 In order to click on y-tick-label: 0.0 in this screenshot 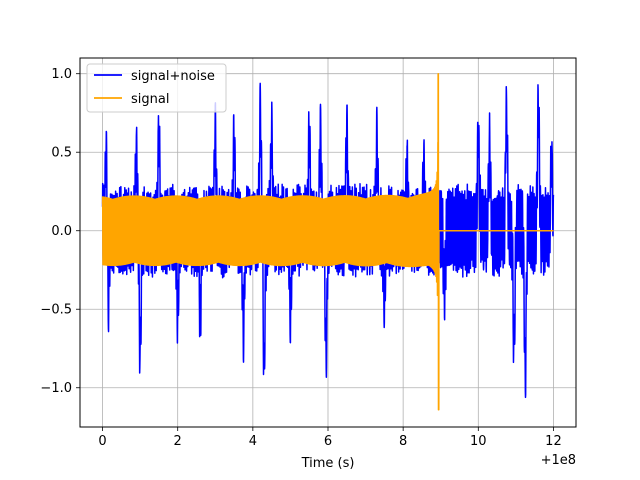, I will do `click(61, 231)`.